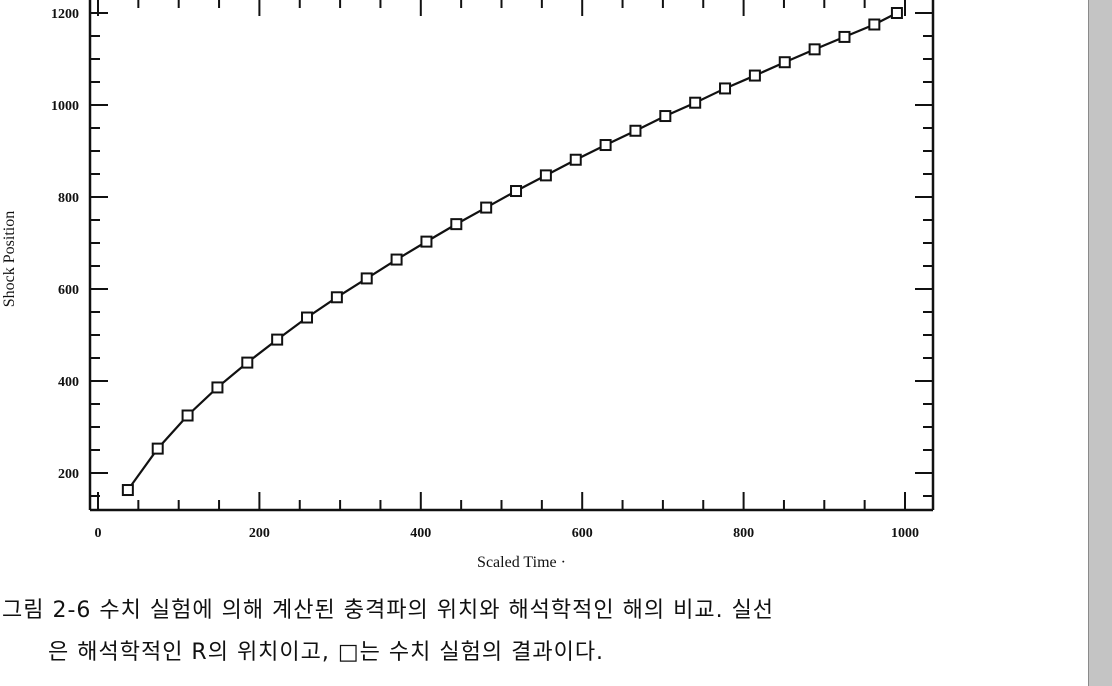 This screenshot has height=686, width=1112. I want to click on y-tick-label: 1200, so click(65, 14).